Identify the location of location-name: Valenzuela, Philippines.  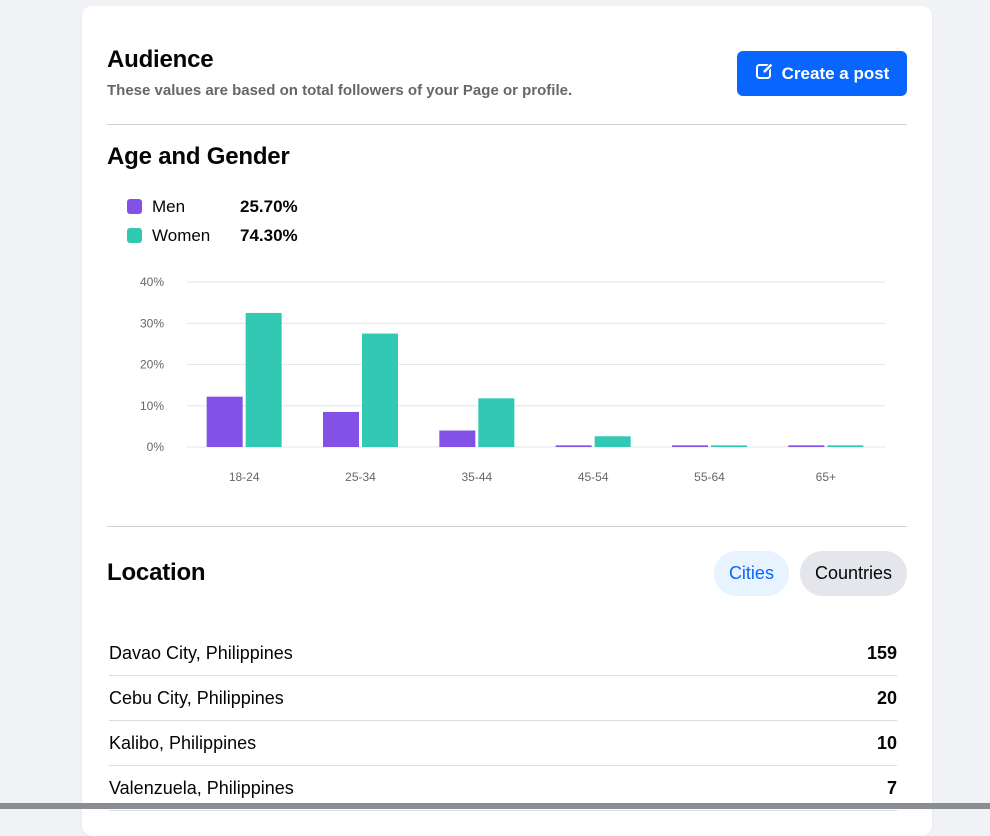
(201, 787).